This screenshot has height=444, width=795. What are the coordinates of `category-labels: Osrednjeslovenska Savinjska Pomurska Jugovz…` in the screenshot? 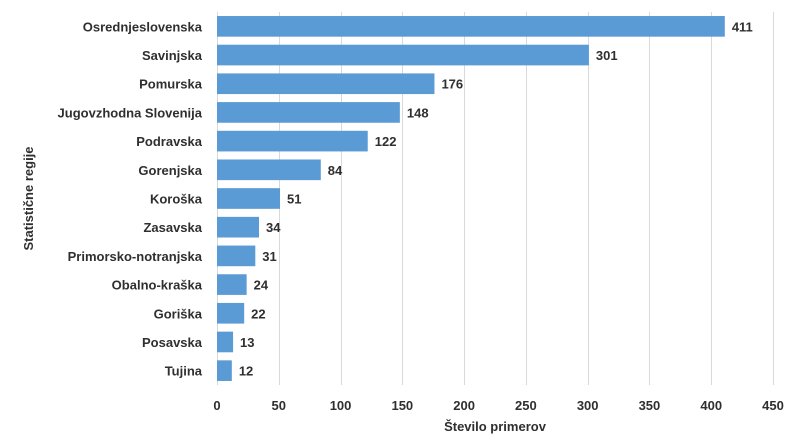 It's located at (130, 198).